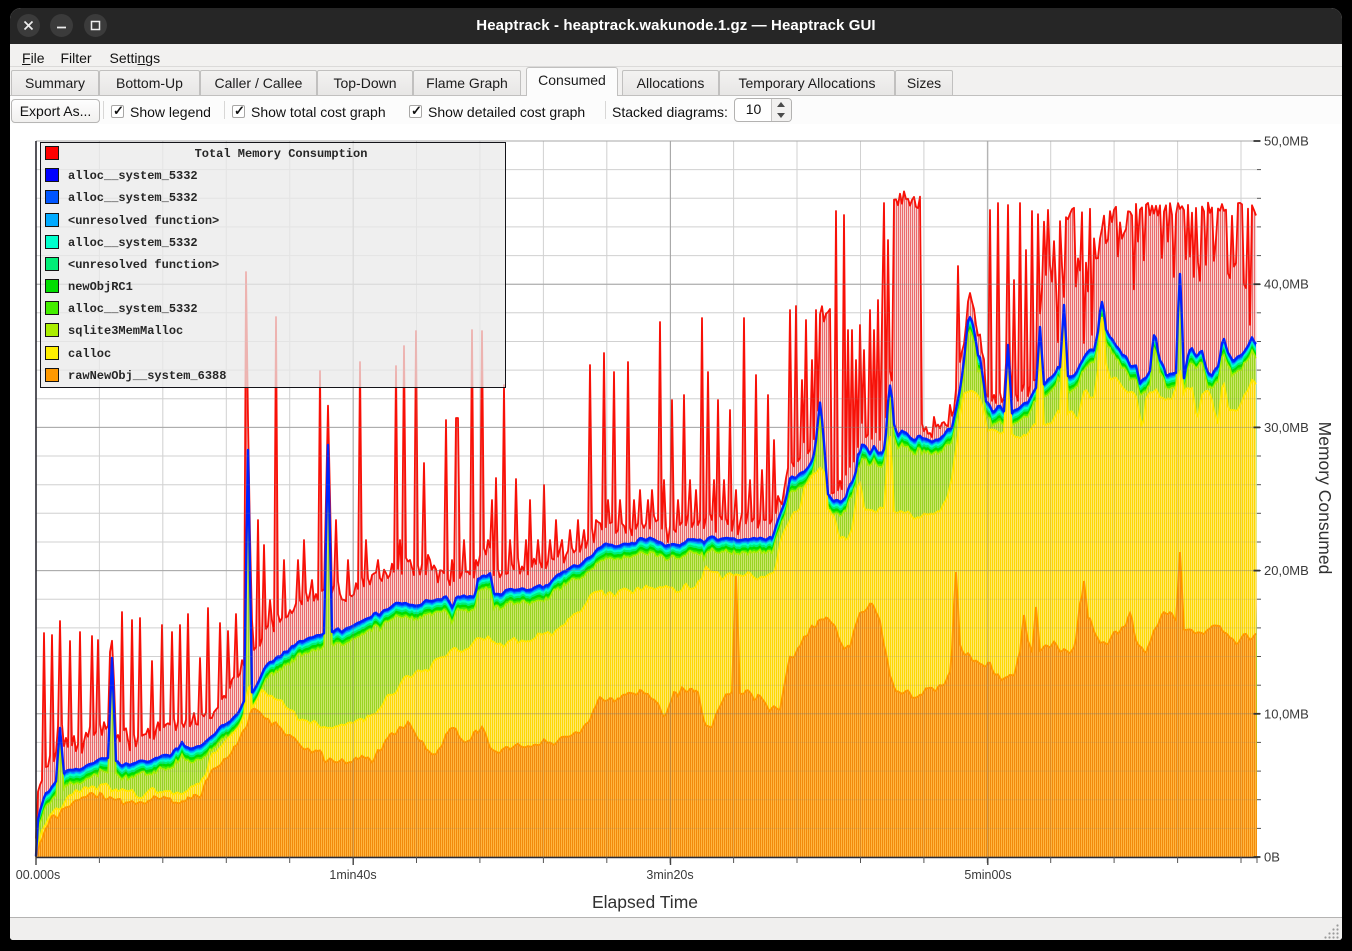  What do you see at coordinates (987, 875) in the screenshot?
I see `svg-text: 5min00s` at bounding box center [987, 875].